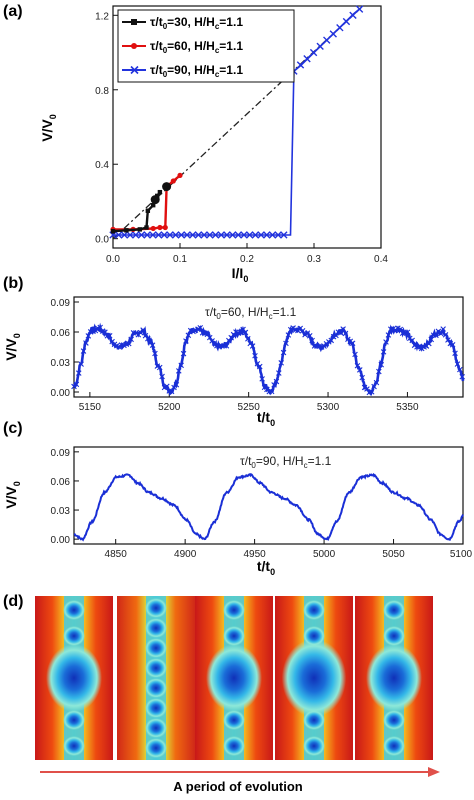 This screenshot has width=474, height=800. What do you see at coordinates (169, 407) in the screenshot?
I see `x-tick-label-b: 5200` at bounding box center [169, 407].